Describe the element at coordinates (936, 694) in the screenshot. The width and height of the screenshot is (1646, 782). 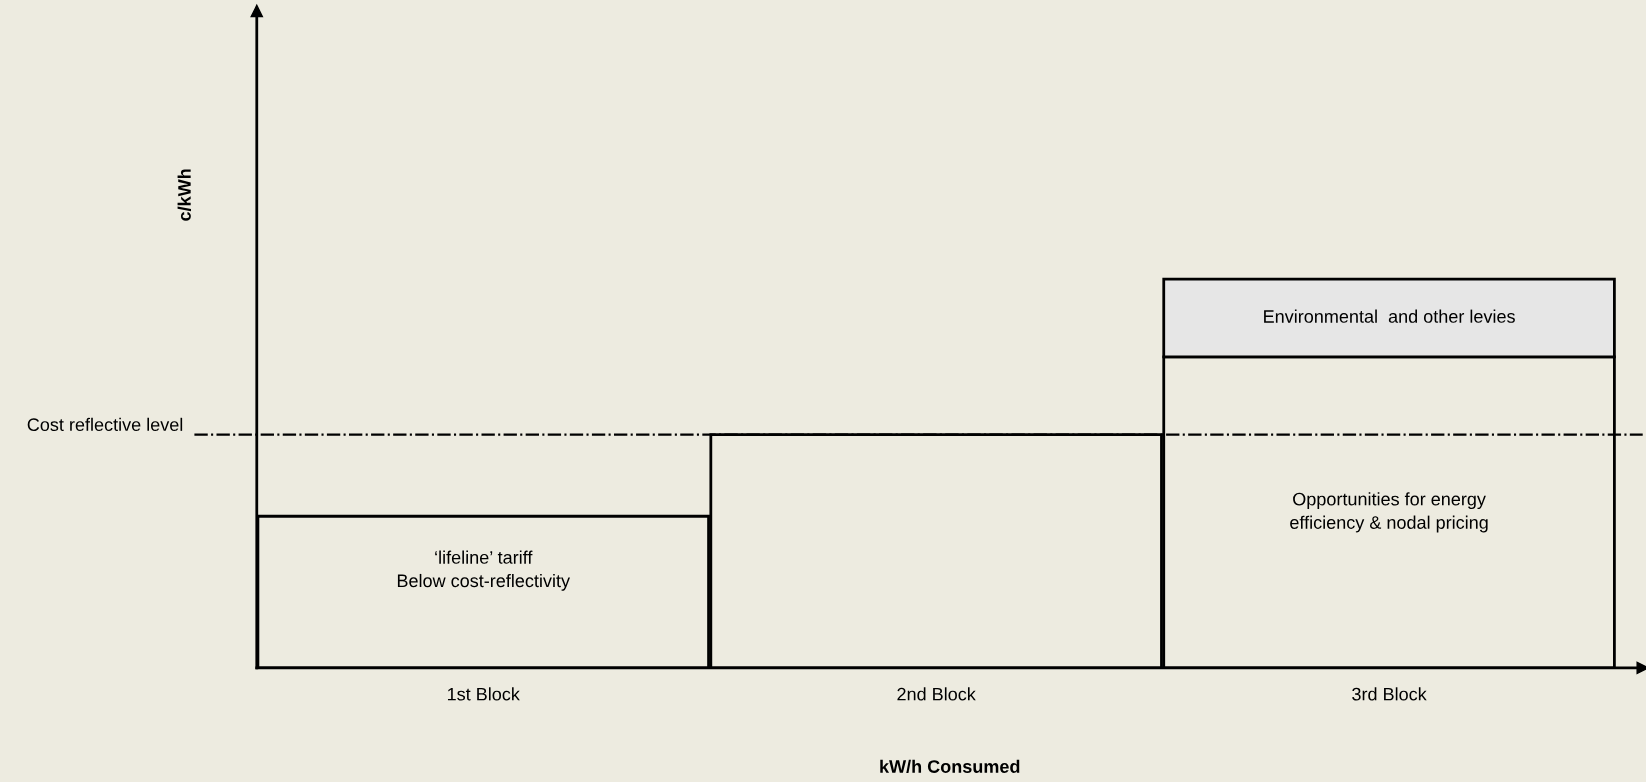
I see `x-tick-label: 2nd Block` at that location.